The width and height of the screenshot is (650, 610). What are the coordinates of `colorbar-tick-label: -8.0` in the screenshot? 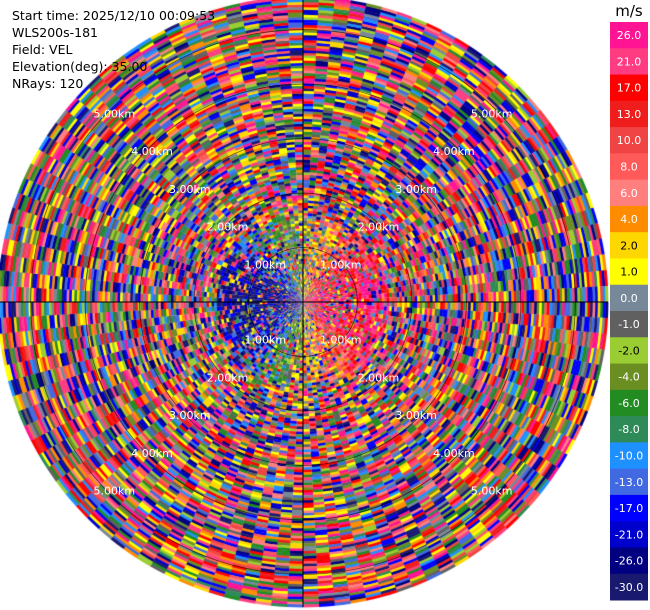 It's located at (628, 429).